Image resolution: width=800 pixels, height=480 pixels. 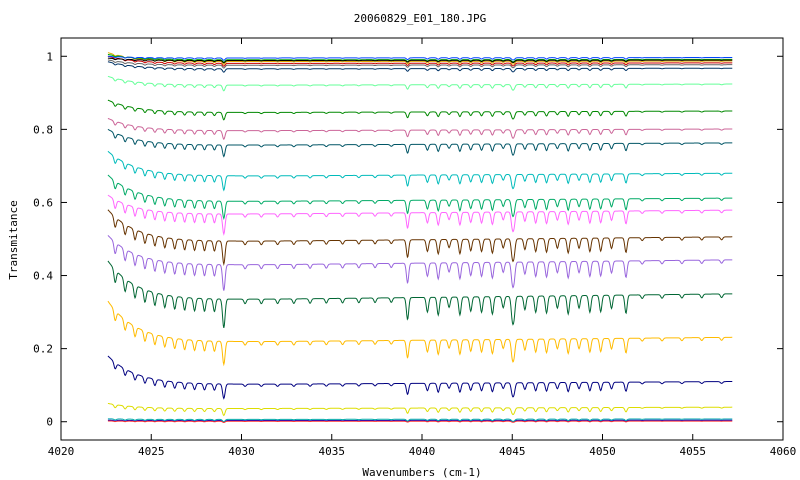 What do you see at coordinates (43, 202) in the screenshot?
I see `y-tick-label: 0.6` at bounding box center [43, 202].